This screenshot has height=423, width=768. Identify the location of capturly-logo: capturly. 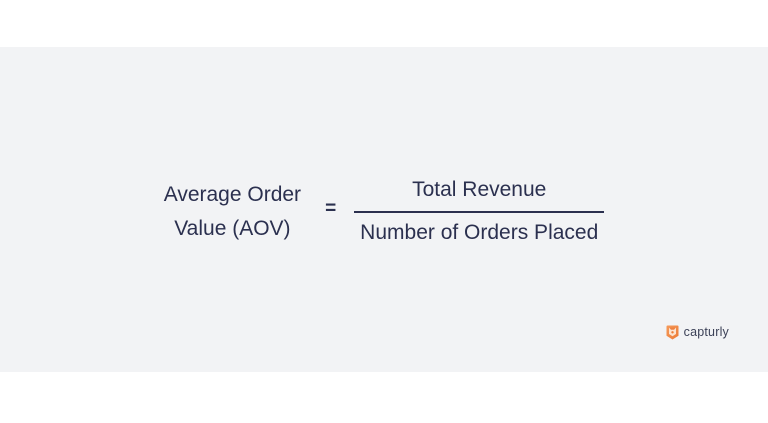
(697, 332).